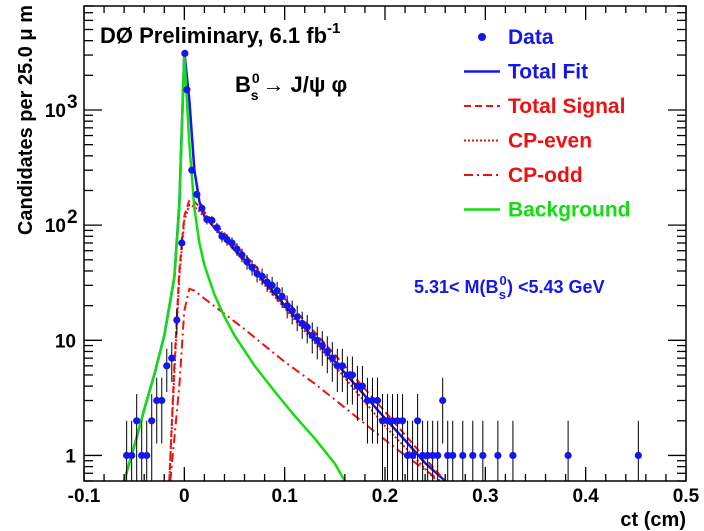  Describe the element at coordinates (84, 496) in the screenshot. I see `x-tick-label: -0.1` at that location.